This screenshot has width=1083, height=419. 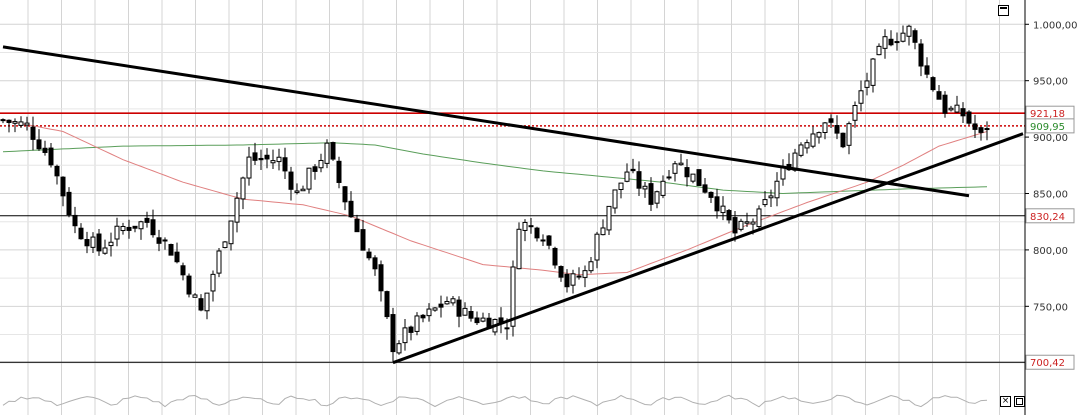 I want to click on level-label: 700,42, so click(x=1047, y=363).